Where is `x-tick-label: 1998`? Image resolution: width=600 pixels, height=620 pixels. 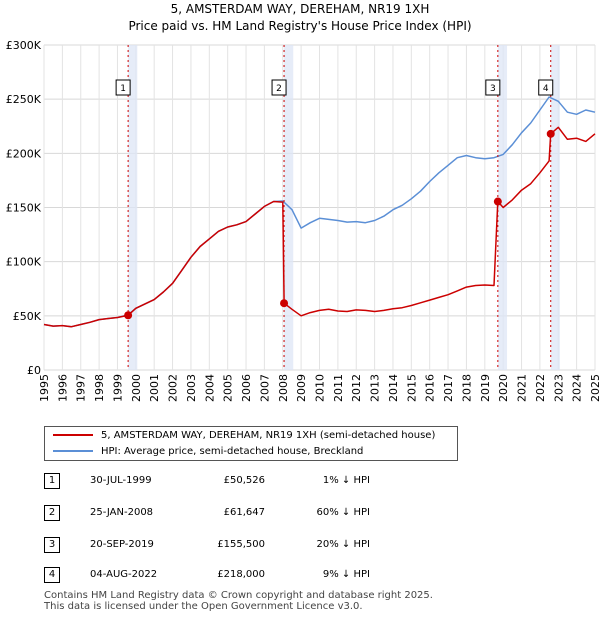 x-tick-label: 1998 is located at coordinates (99, 388).